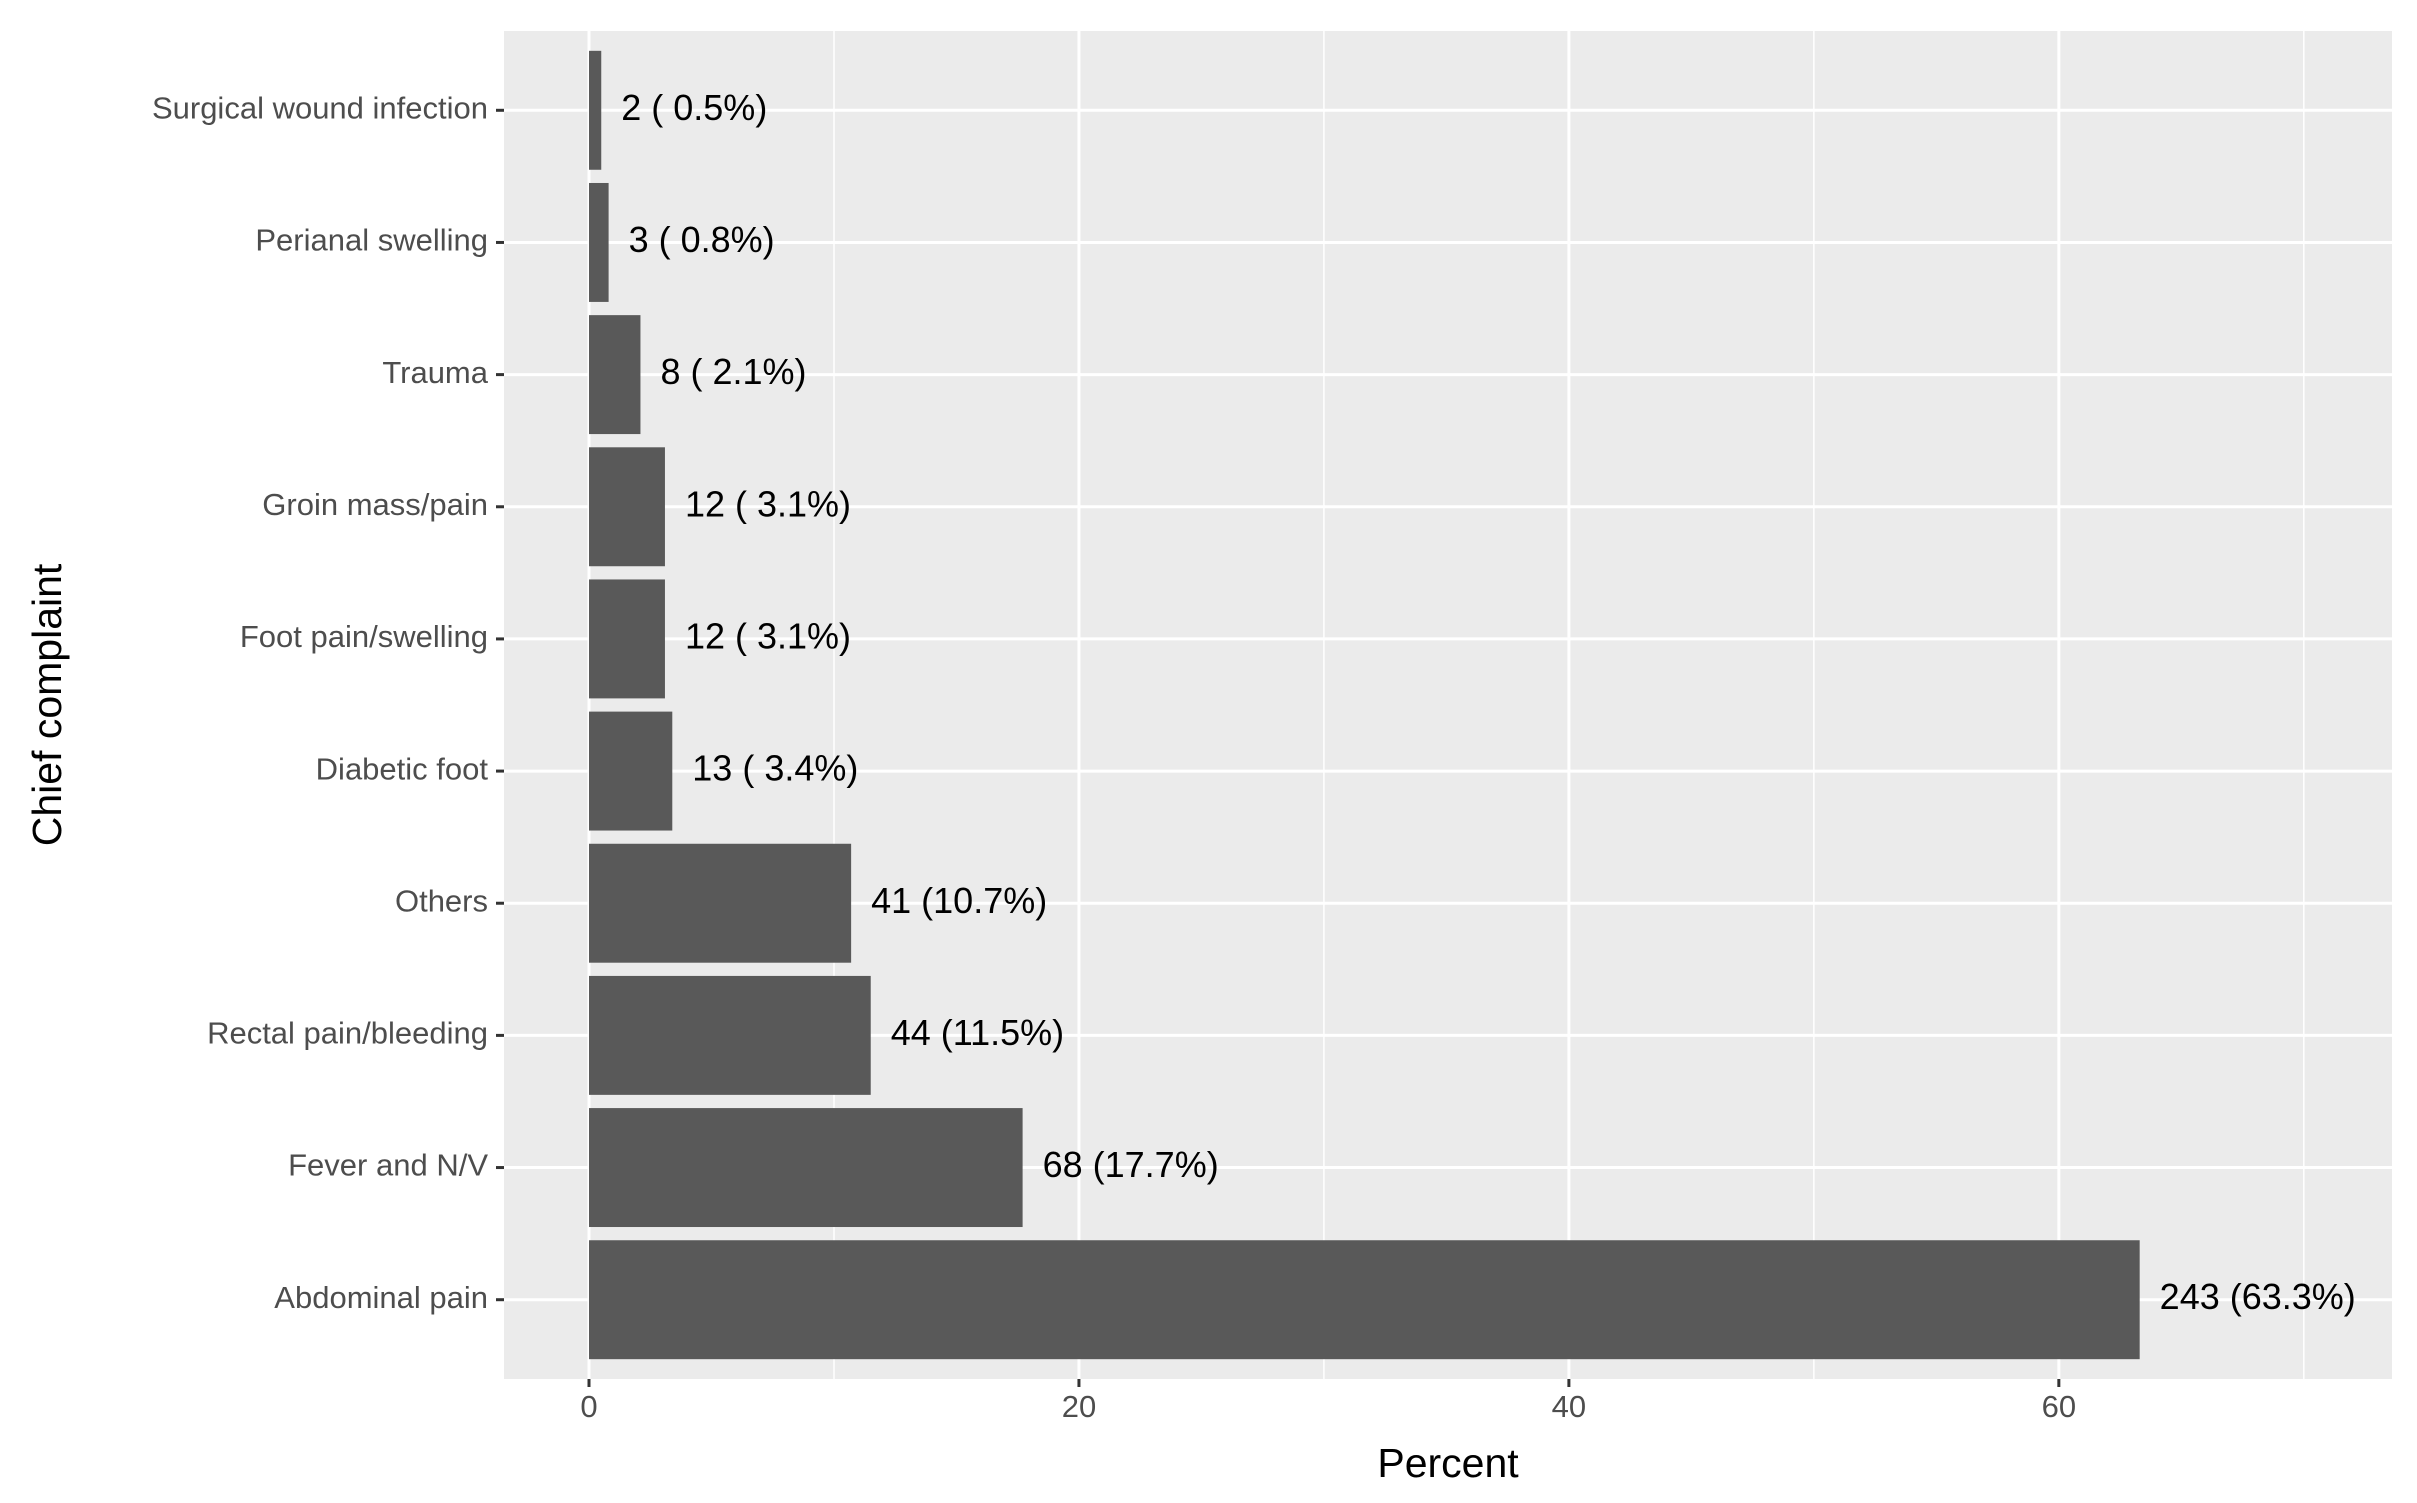 The width and height of the screenshot is (2417, 1503). I want to click on value-label: 8 ( 2.1%), so click(733, 371).